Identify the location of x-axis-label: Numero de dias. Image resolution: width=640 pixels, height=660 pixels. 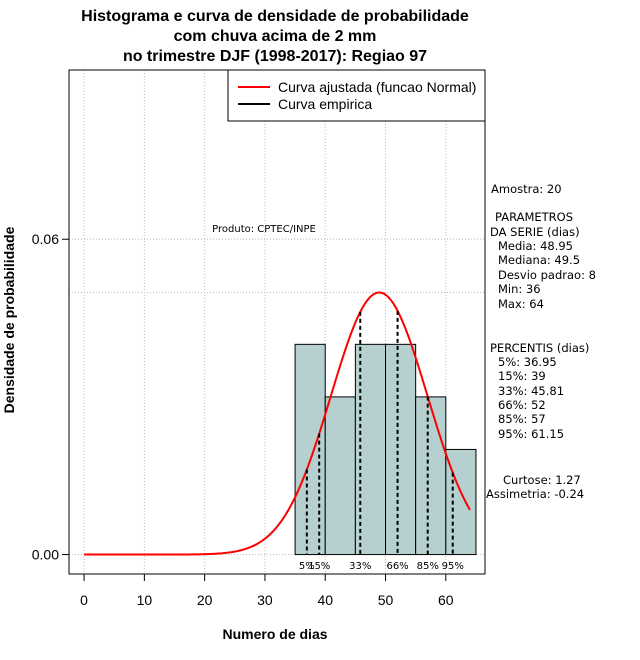
(274, 634).